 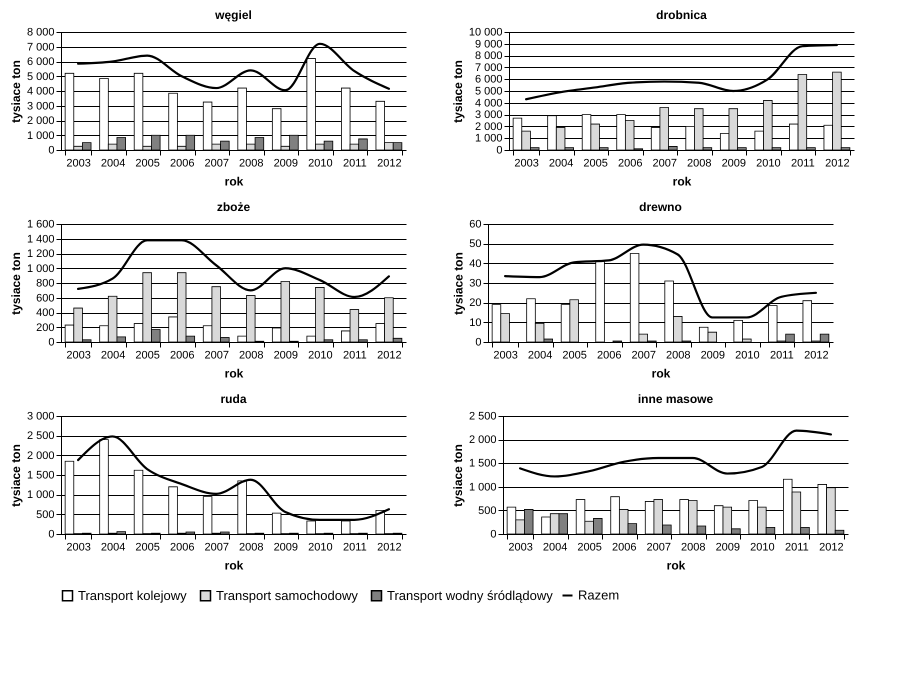 I want to click on legend-label: Razem, so click(x=599, y=595).